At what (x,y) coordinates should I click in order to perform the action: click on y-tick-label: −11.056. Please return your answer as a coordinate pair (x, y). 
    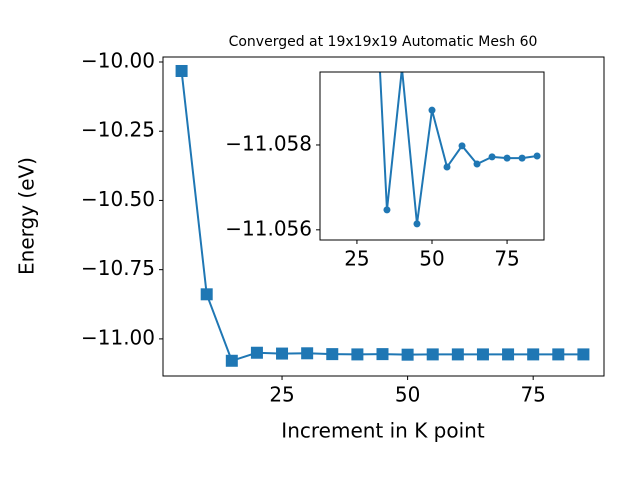
    Looking at the image, I should click on (268, 228).